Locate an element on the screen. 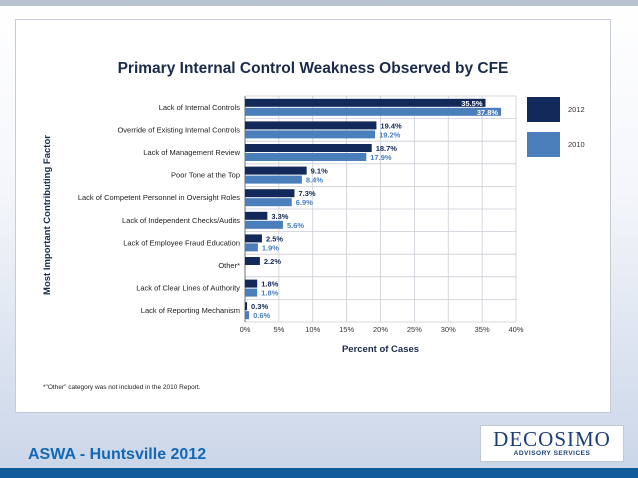 This screenshot has height=478, width=638. legend-swatch-2010 is located at coordinates (543, 144).